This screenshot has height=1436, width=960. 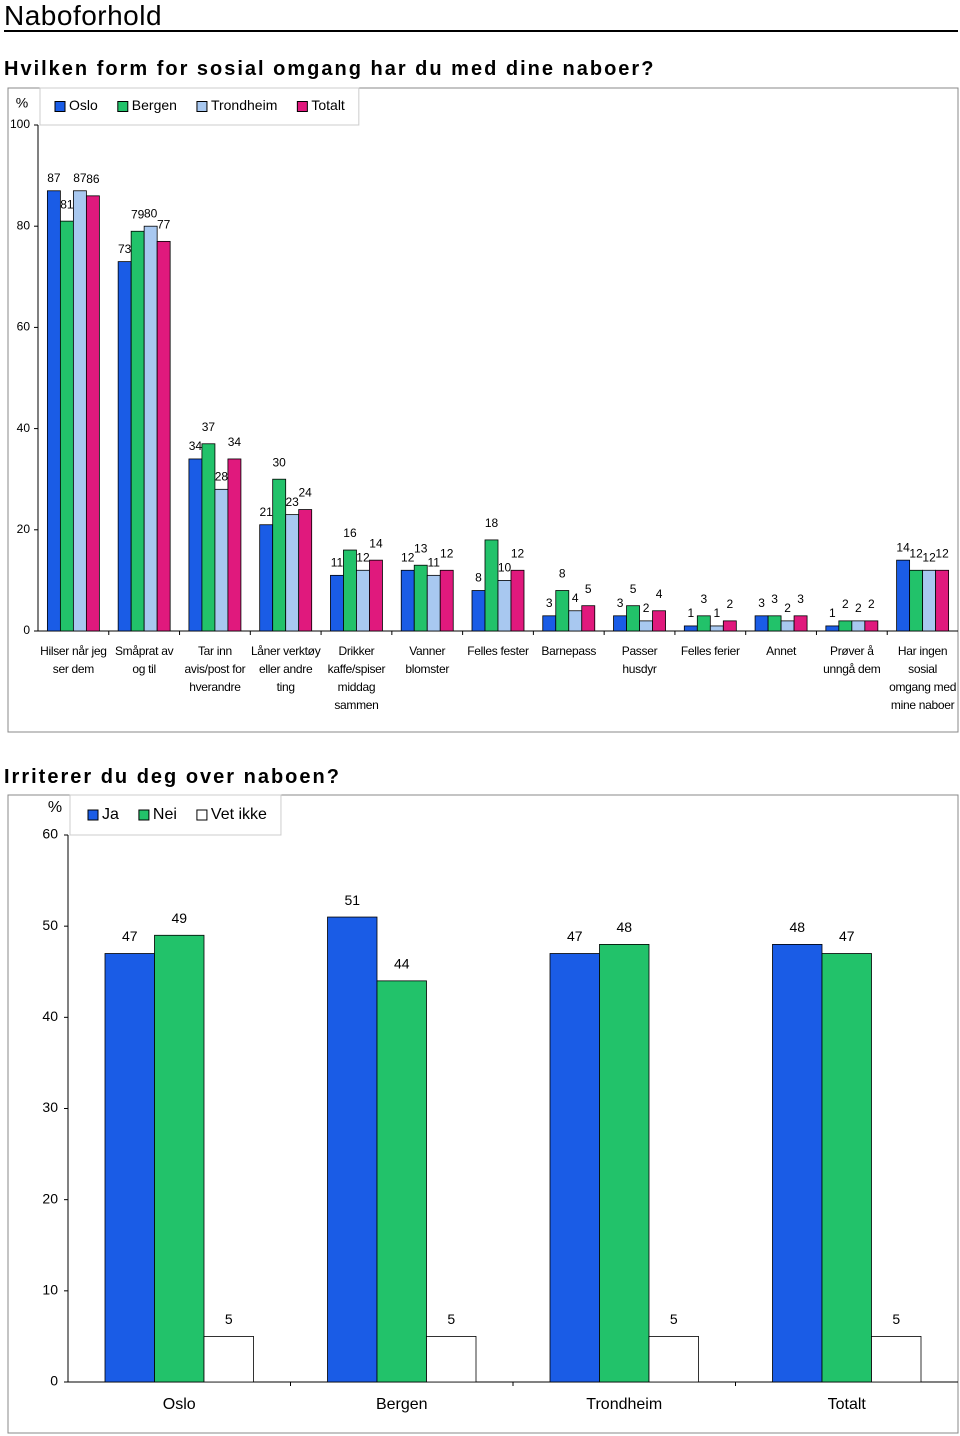 What do you see at coordinates (179, 1404) in the screenshot?
I see `x-tick-label: Oslo` at bounding box center [179, 1404].